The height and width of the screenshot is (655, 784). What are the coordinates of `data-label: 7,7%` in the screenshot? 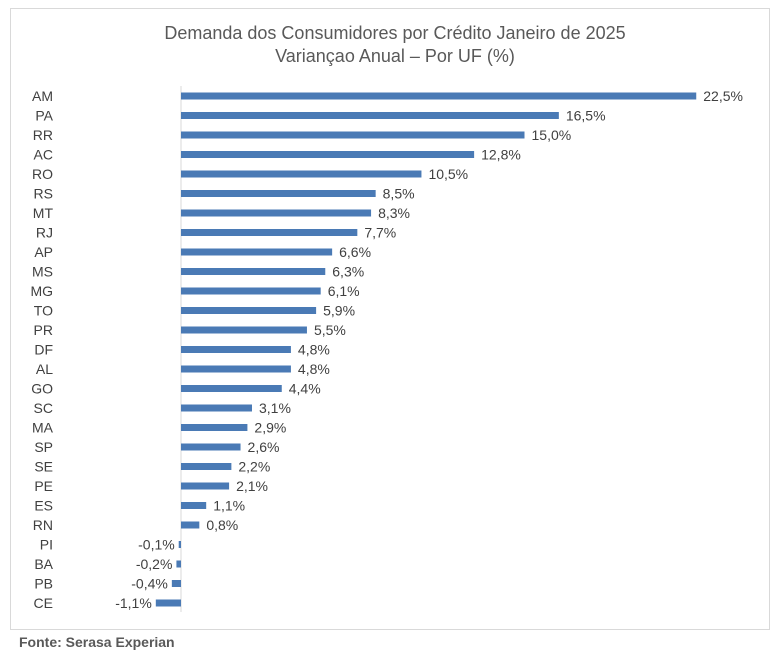 It's located at (380, 233).